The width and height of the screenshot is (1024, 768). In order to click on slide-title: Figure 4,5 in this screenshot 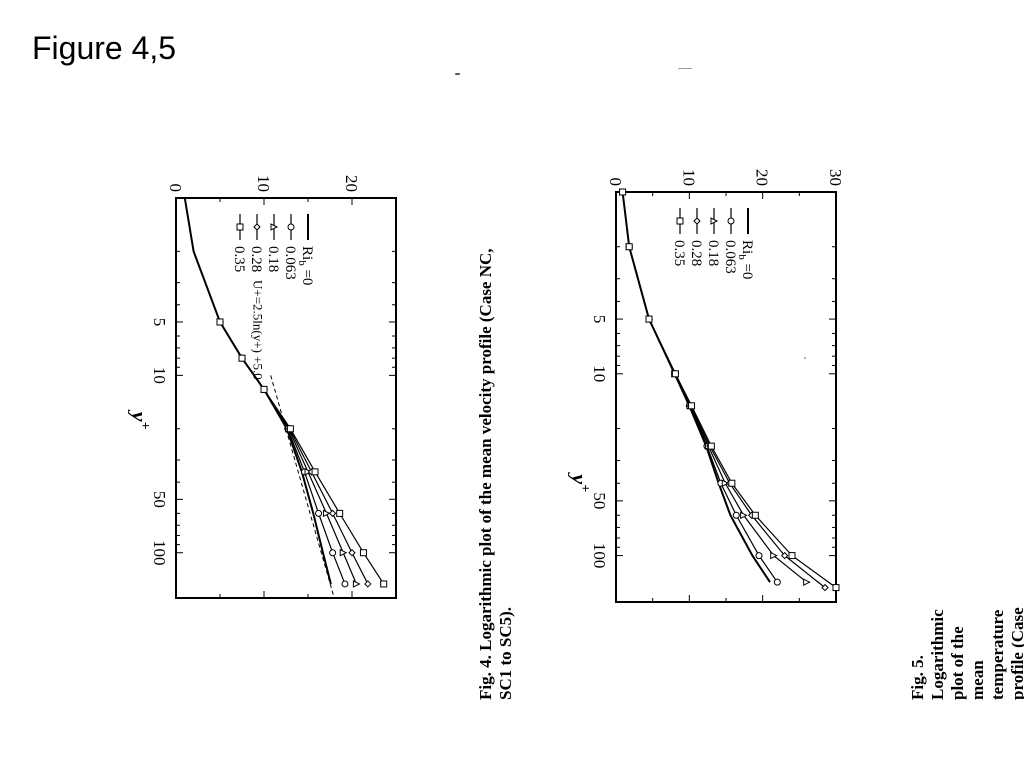, I will do `click(104, 48)`.